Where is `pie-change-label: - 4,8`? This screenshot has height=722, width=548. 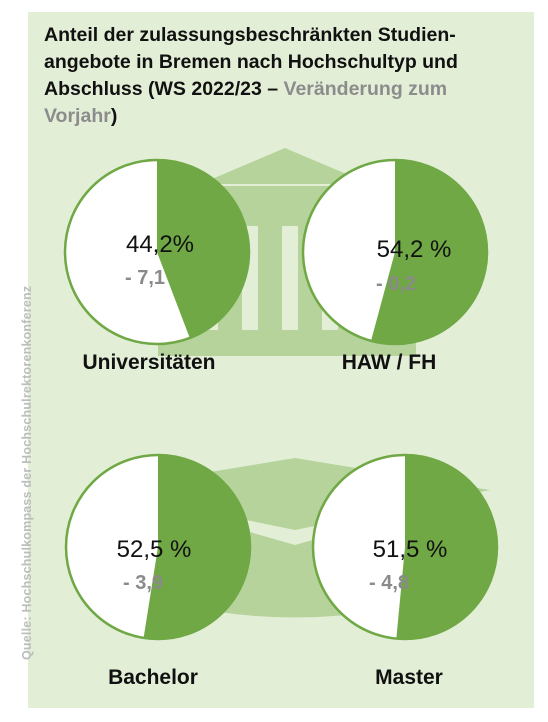 pie-change-label: - 4,8 is located at coordinates (389, 583).